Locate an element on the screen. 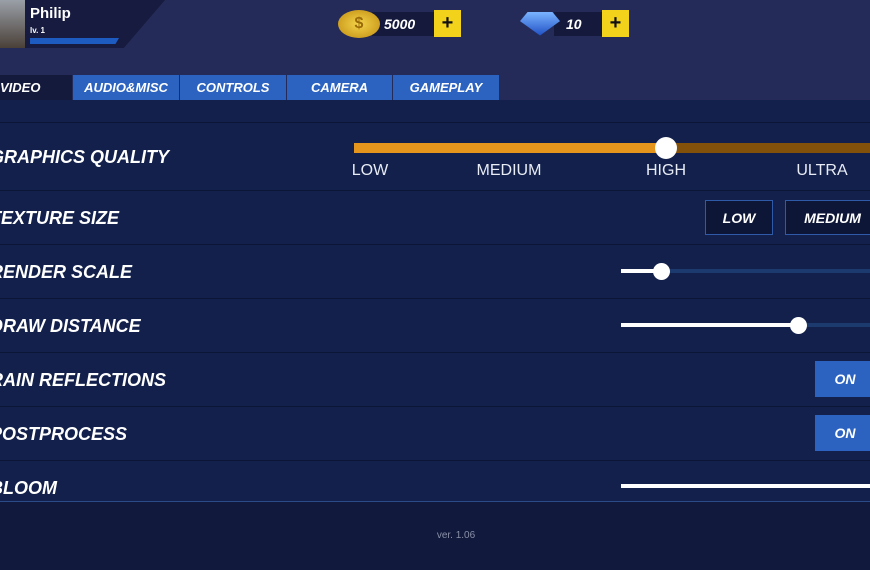 The width and height of the screenshot is (870, 570). tab-camera: CAMERA is located at coordinates (339, 87).